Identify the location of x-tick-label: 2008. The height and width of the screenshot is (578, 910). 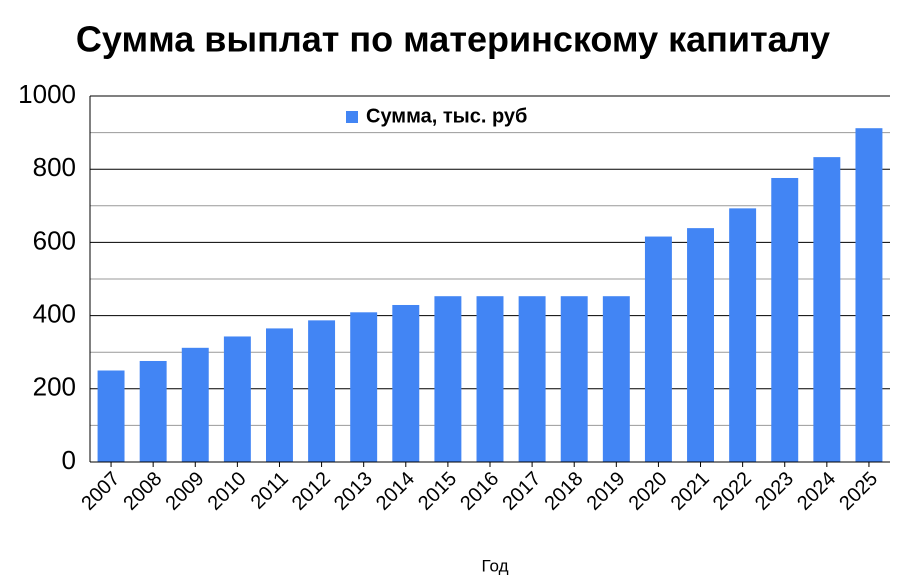
(142, 491).